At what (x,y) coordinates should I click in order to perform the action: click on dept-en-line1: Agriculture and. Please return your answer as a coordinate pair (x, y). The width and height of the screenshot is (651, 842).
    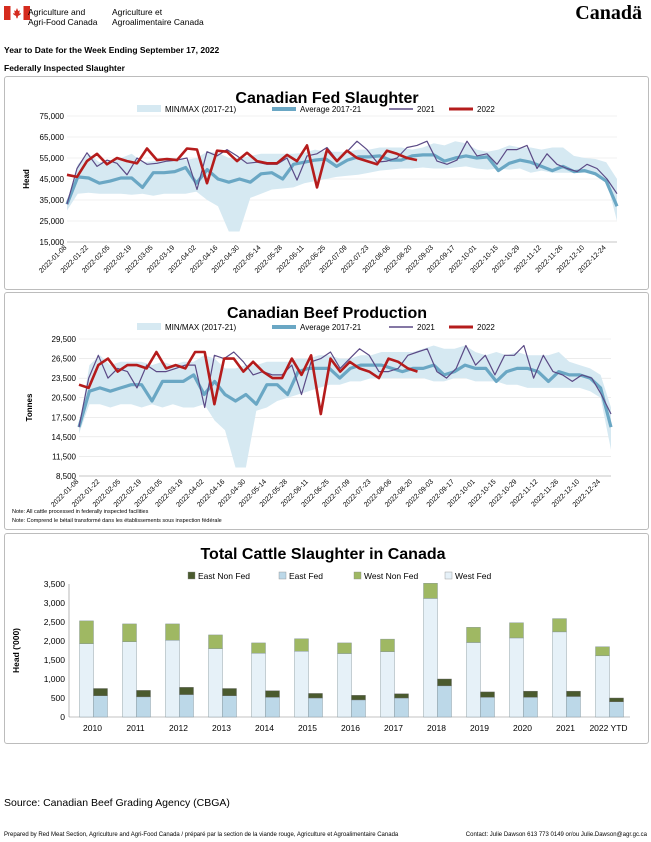
    Looking at the image, I should click on (57, 12).